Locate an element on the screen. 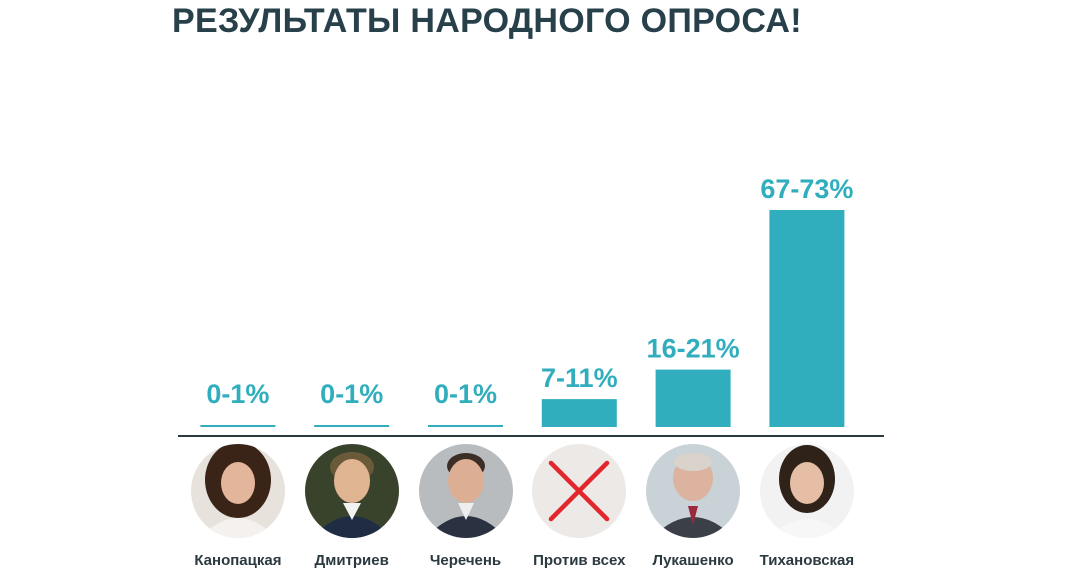 The width and height of the screenshot is (1080, 572). category-label: Канопацкая is located at coordinates (237, 560).